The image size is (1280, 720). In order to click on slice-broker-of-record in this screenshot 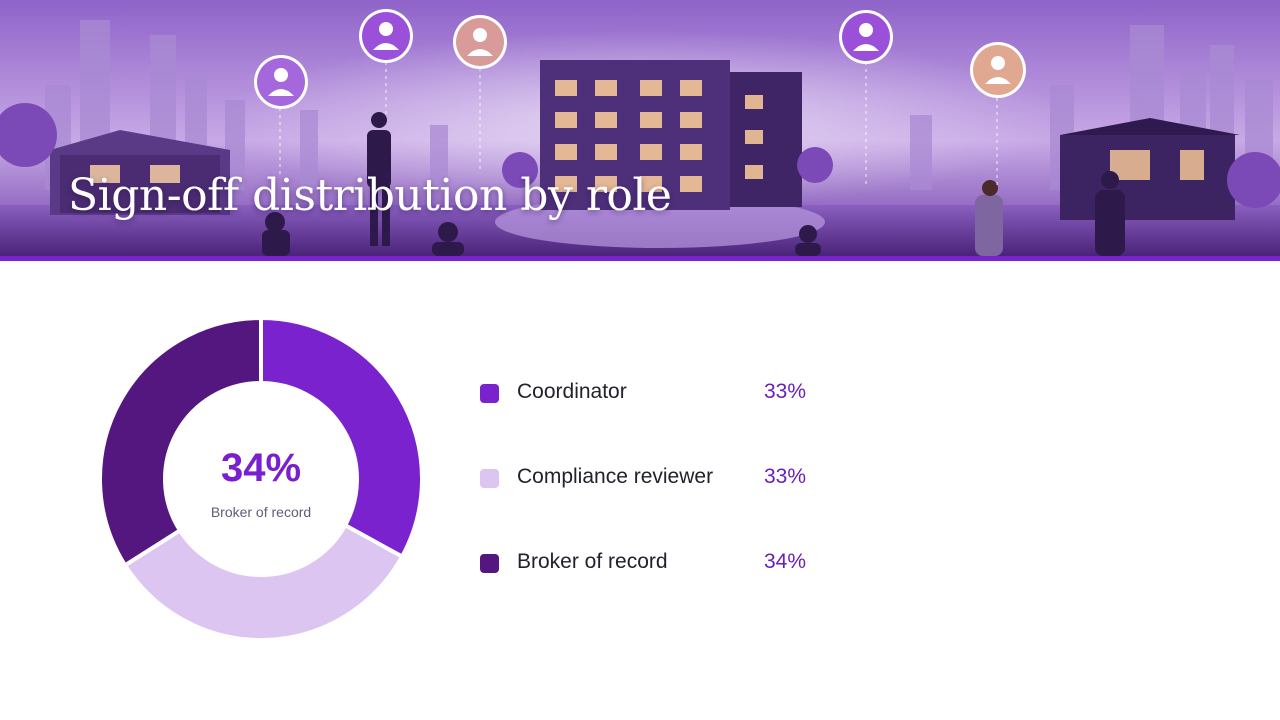, I will do `click(180, 442)`.